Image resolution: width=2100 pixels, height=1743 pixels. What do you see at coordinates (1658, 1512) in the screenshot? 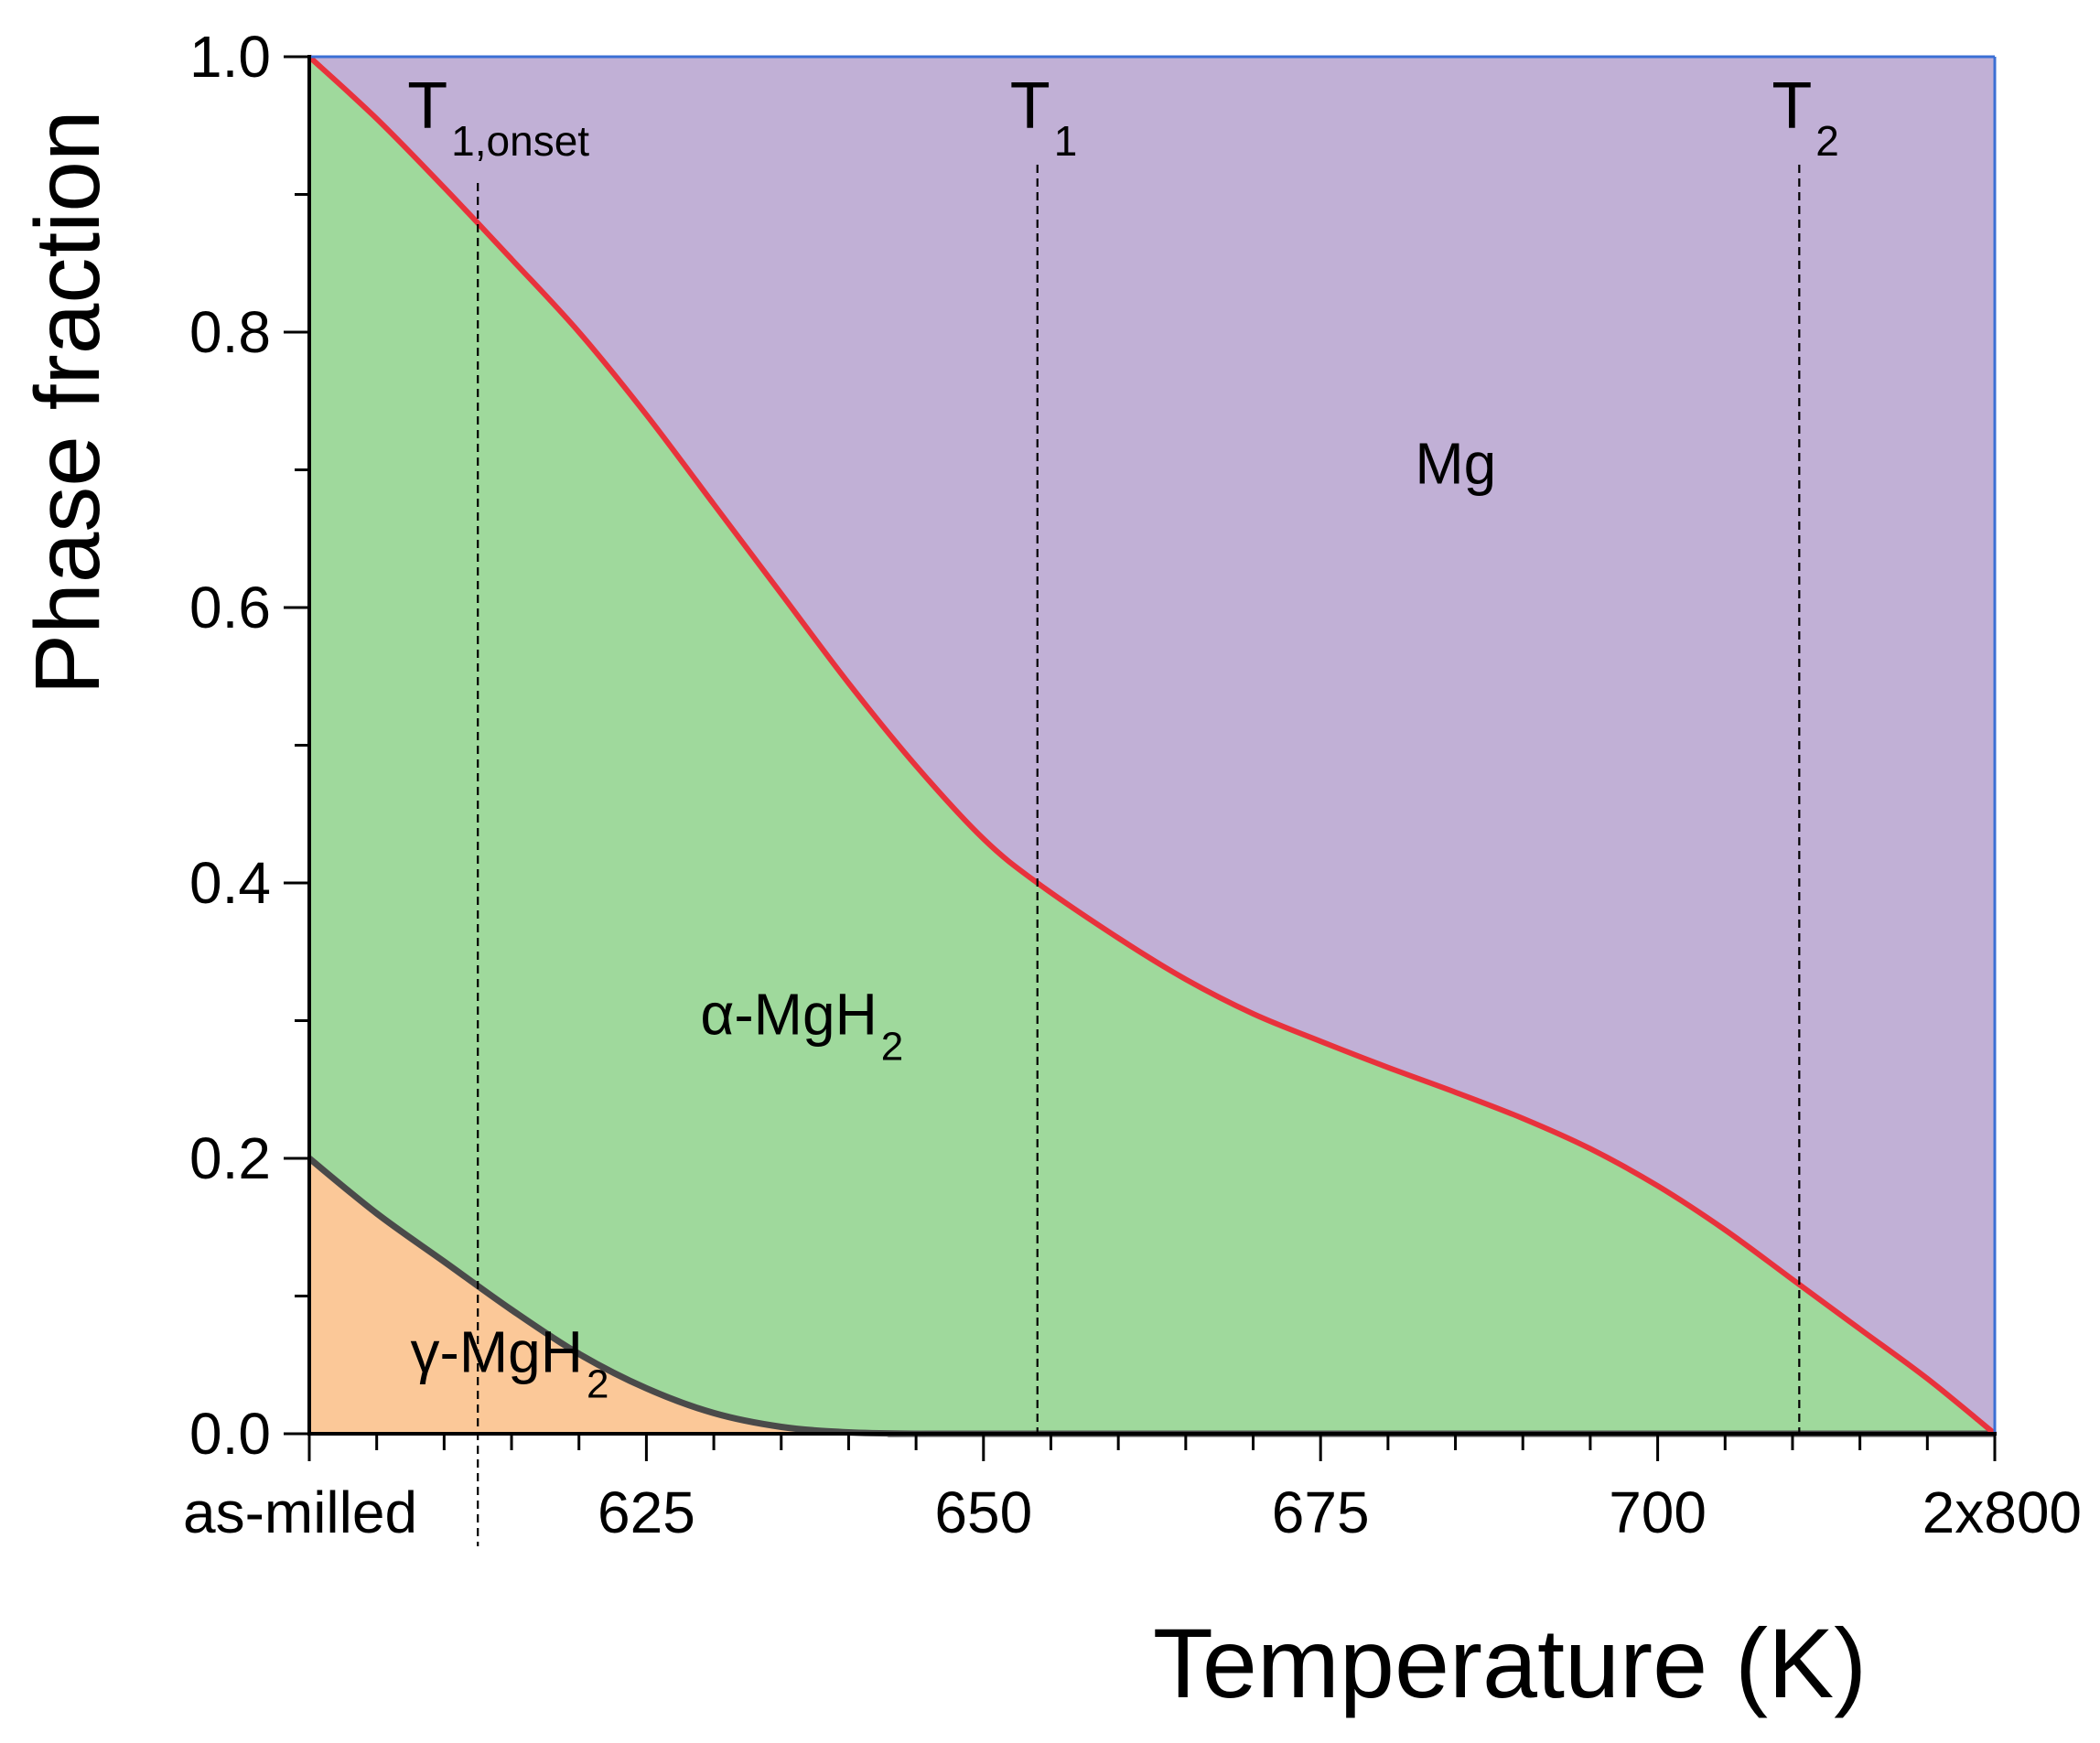
I see `x-tick-label: 700` at bounding box center [1658, 1512].